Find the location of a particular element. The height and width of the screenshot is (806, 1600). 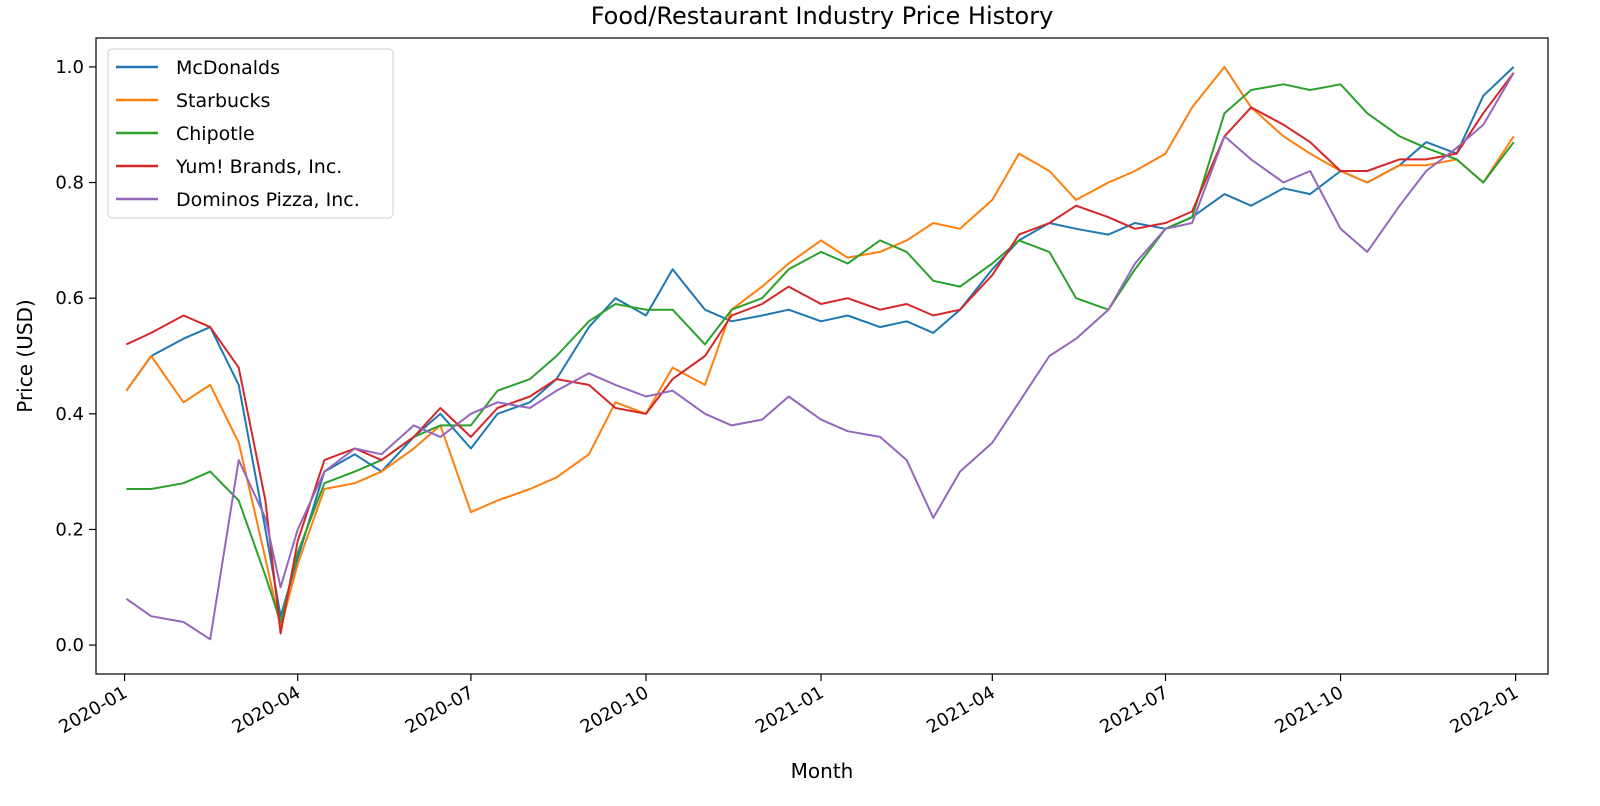

legend-label: Dominos Pizza, Inc. is located at coordinates (268, 200).